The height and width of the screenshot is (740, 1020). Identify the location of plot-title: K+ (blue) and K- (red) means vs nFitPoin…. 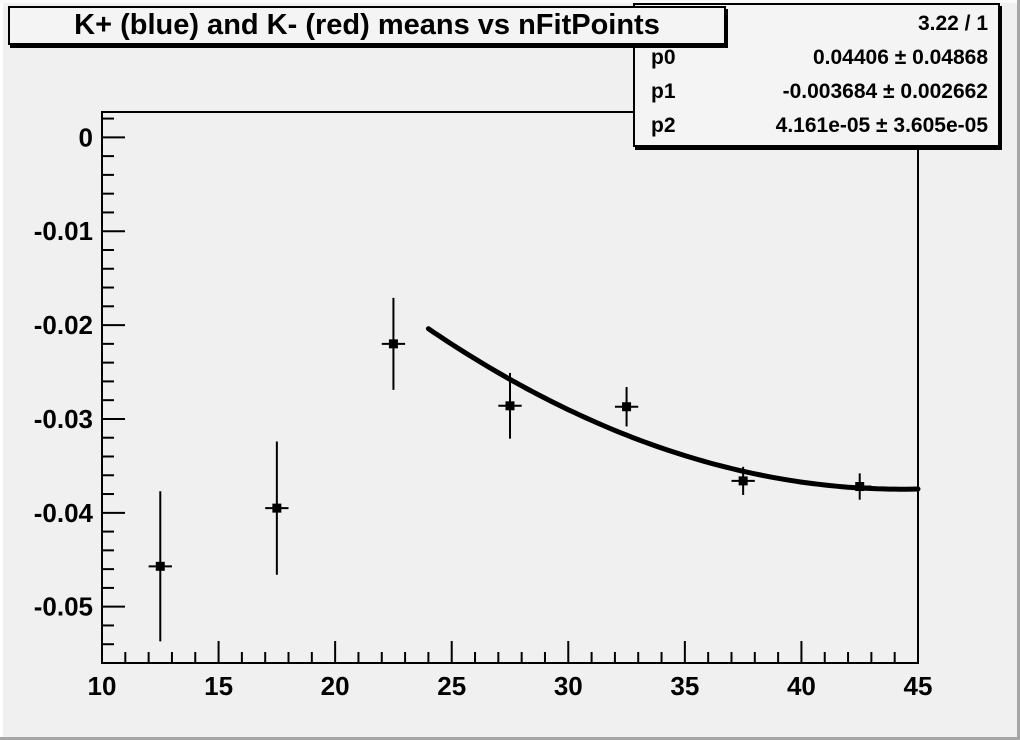
(367, 25).